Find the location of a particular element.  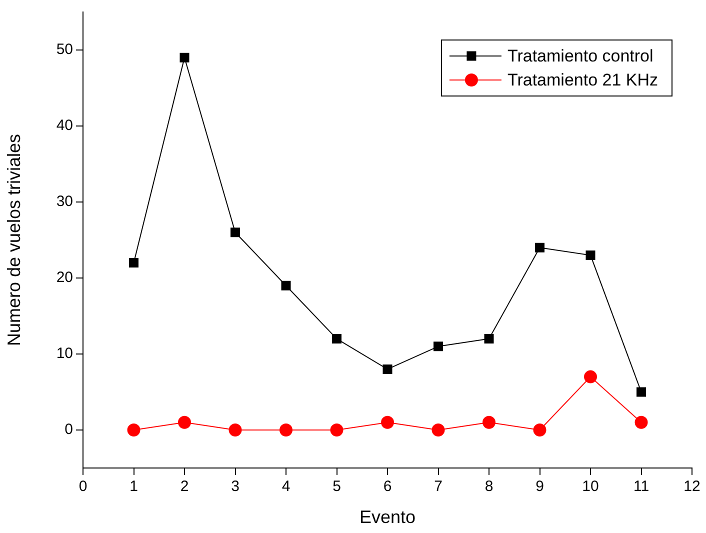

legend-label: Tratamiento control is located at coordinates (580, 56).